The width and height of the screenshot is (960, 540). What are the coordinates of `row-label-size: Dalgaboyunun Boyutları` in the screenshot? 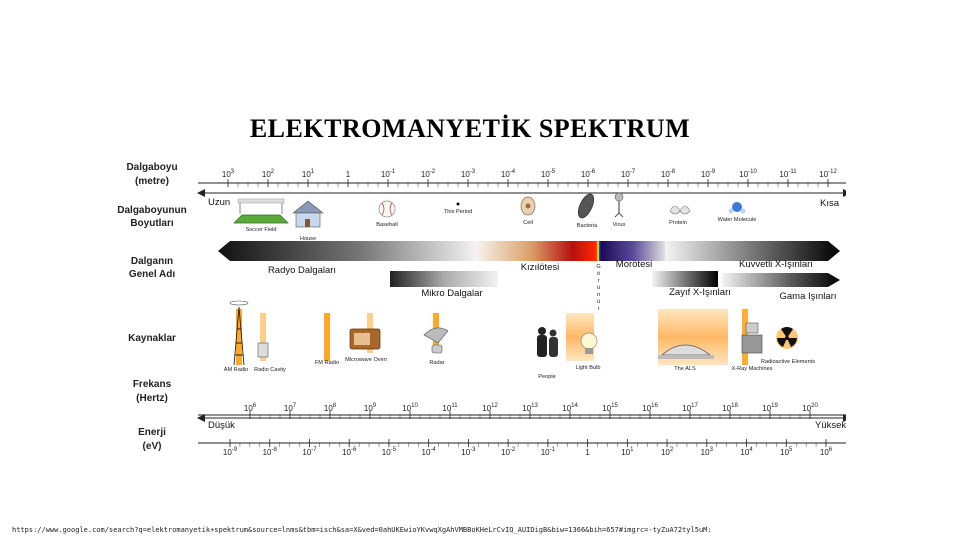 It's located at (151, 217).